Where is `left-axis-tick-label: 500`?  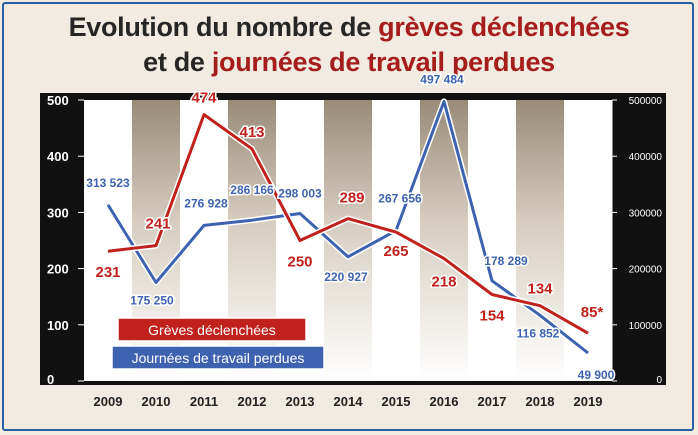 left-axis-tick-label: 500 is located at coordinates (58, 100).